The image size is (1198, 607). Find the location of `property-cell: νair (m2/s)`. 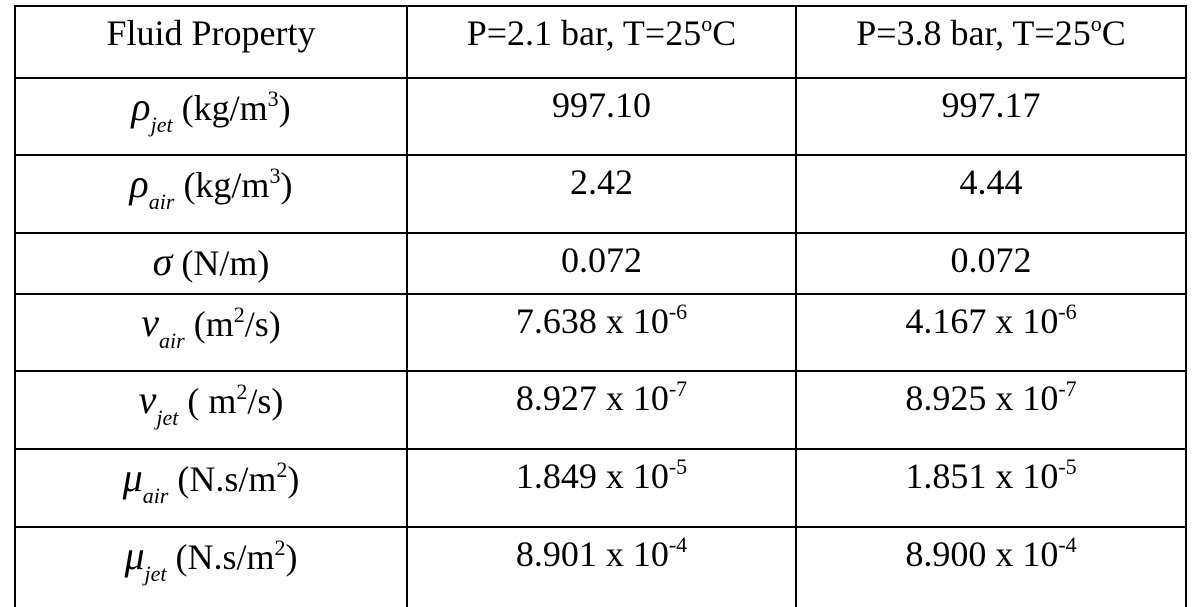

property-cell: νair (m2/s) is located at coordinates (211, 332).